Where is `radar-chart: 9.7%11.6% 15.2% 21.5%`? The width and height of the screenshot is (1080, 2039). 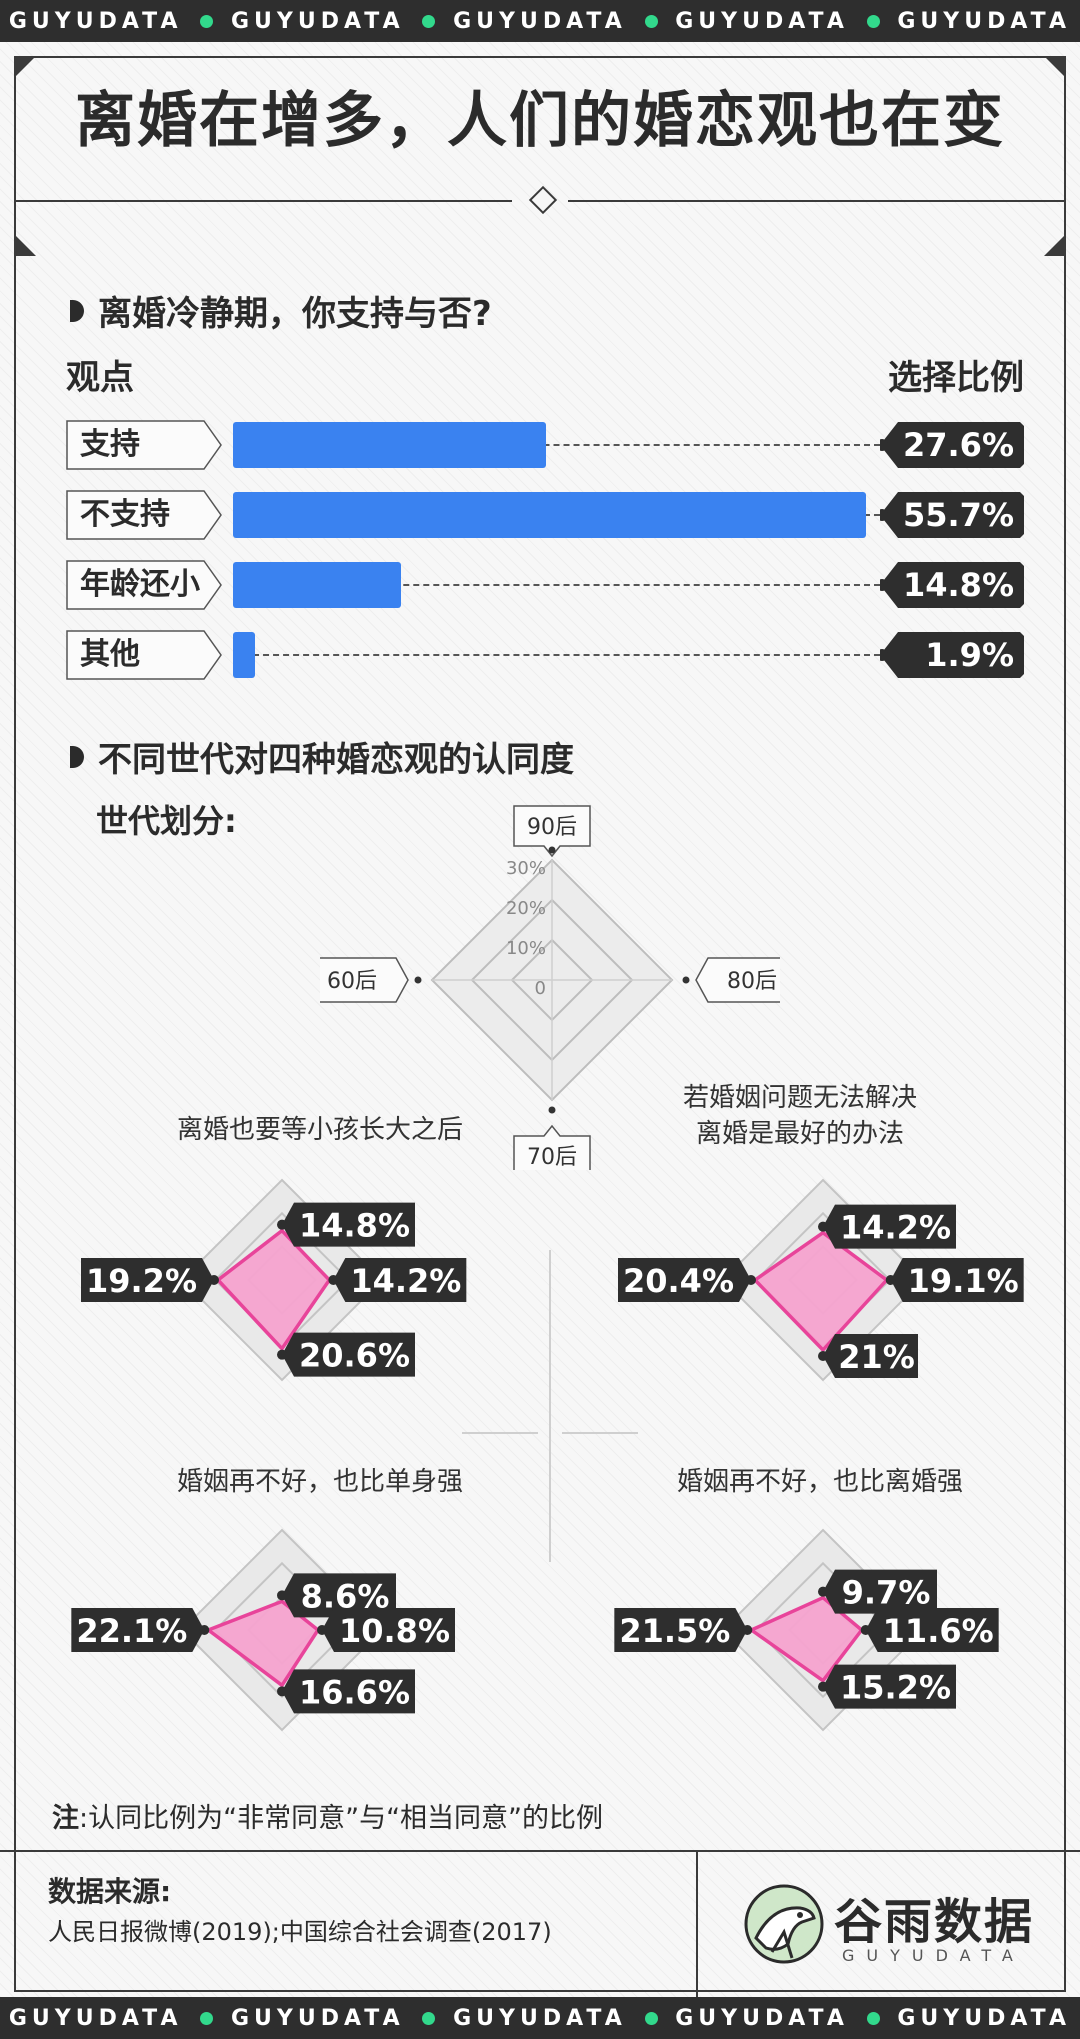
radar-chart: 9.7%11.6% 15.2% 21.5% is located at coordinates (806, 1630).